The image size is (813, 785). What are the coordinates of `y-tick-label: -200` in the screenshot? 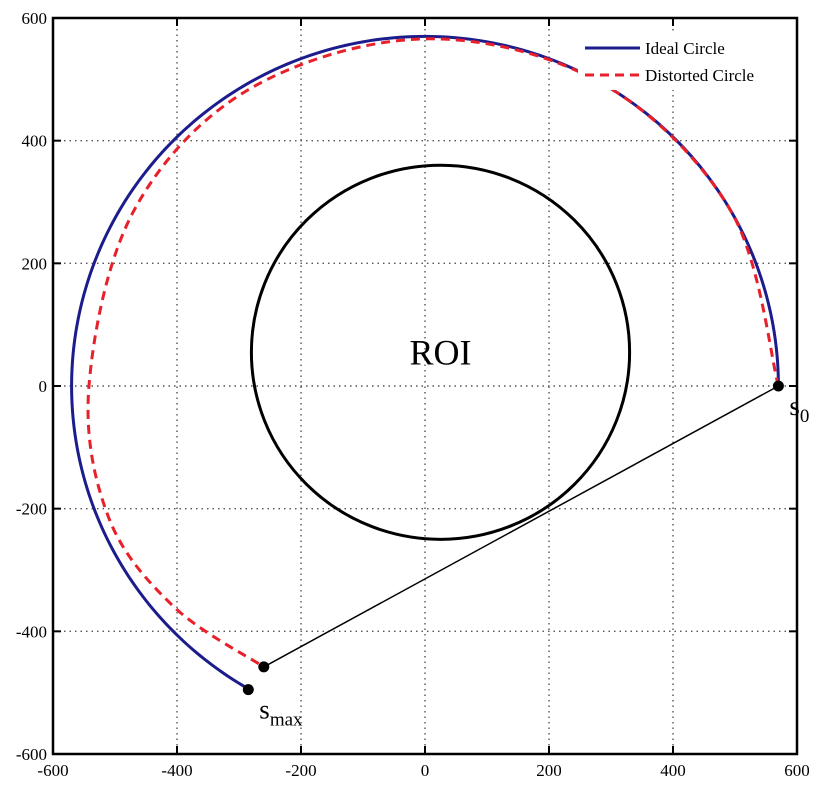 It's located at (31, 509).